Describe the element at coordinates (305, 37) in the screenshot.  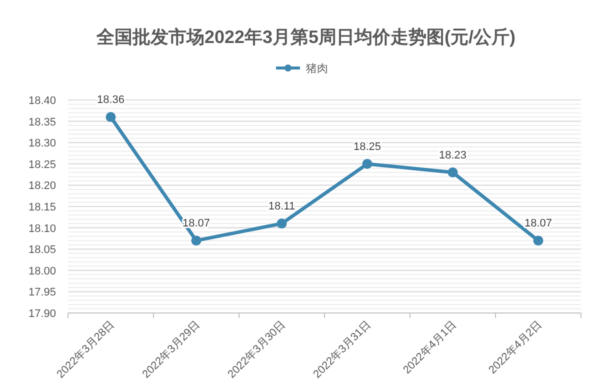
I see `chart-title: 全国批发市场2022年3月第5周日均价走势图(元/公斤)` at that location.